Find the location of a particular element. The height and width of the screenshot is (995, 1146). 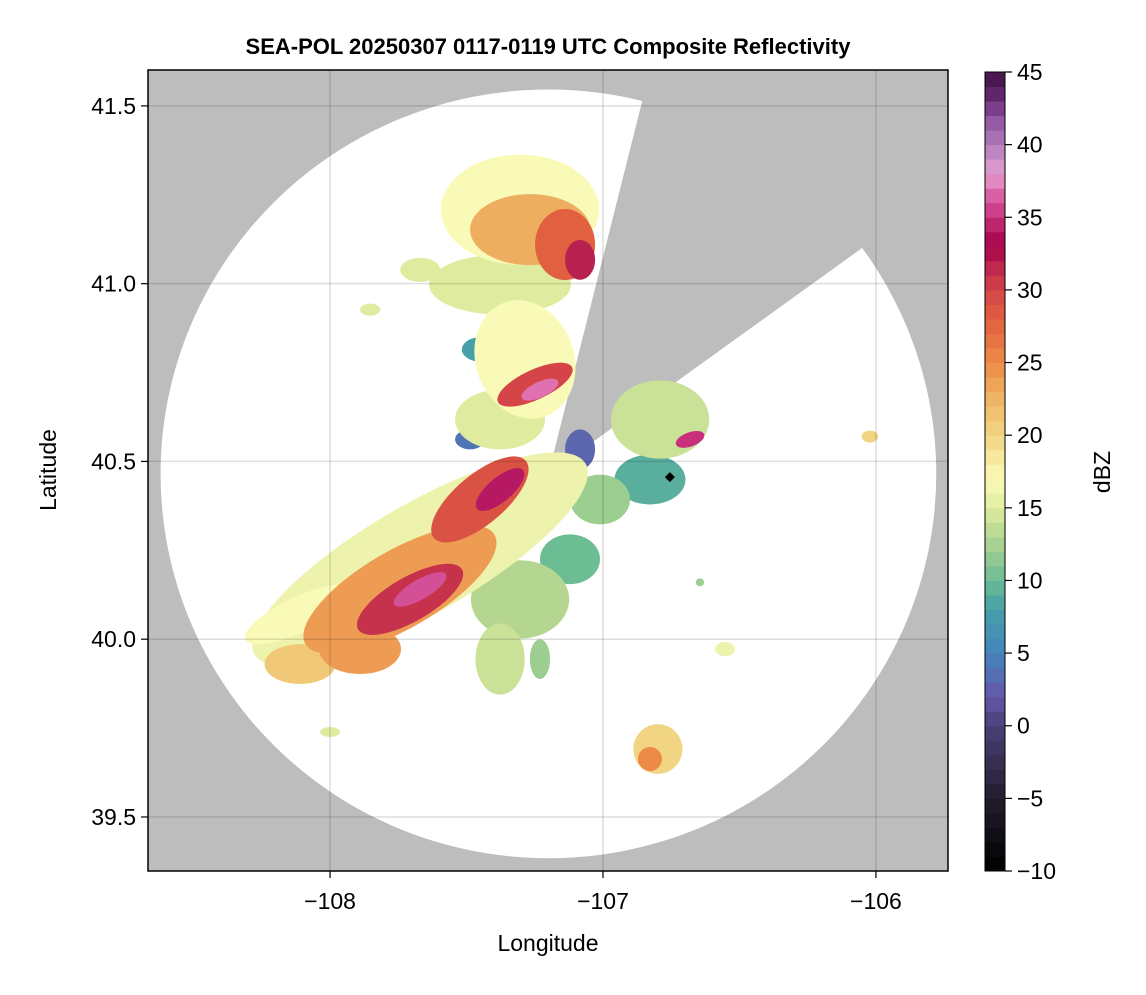

y-axis: 39.5 40.0 40.5 41.0 41.5 is located at coordinates (119, 461).